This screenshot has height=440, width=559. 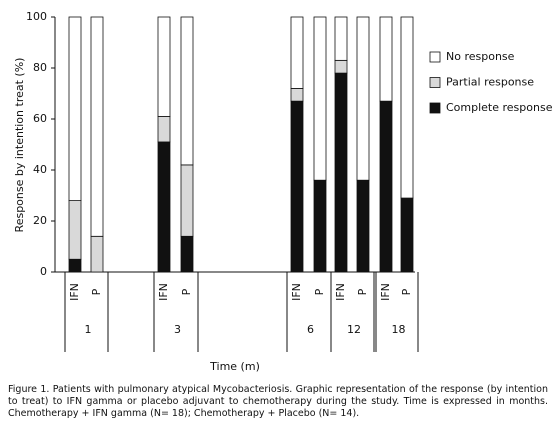 What do you see at coordinates (40, 67) in the screenshot?
I see `y-tick-label: 80` at bounding box center [40, 67].